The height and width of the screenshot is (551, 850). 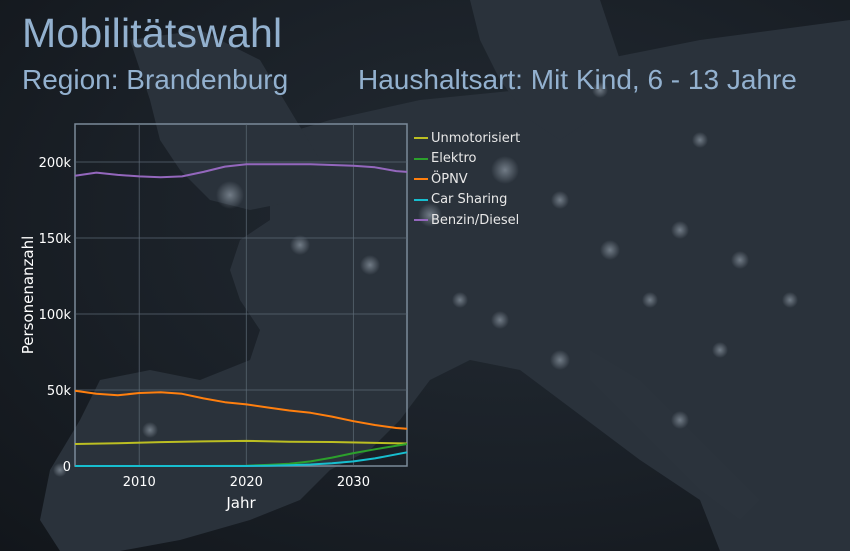 What do you see at coordinates (28, 295) in the screenshot?
I see `y-axis-title: Personenanzahl` at bounding box center [28, 295].